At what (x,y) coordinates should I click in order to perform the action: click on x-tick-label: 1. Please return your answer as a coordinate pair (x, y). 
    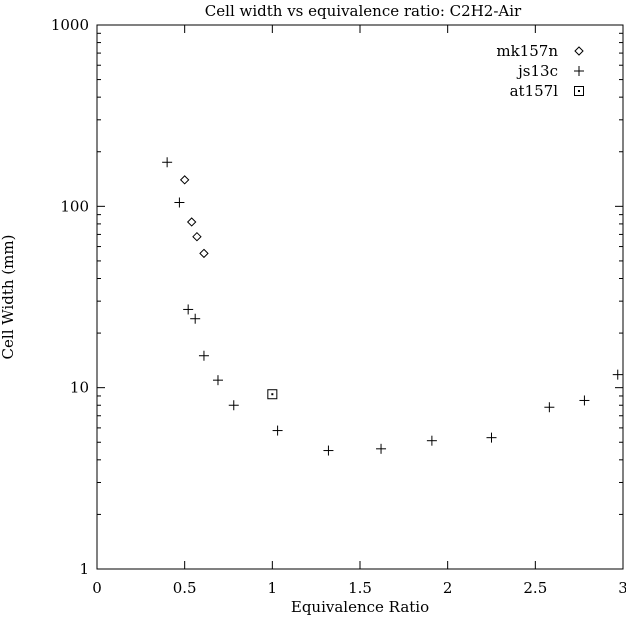
    Looking at the image, I should click on (273, 588).